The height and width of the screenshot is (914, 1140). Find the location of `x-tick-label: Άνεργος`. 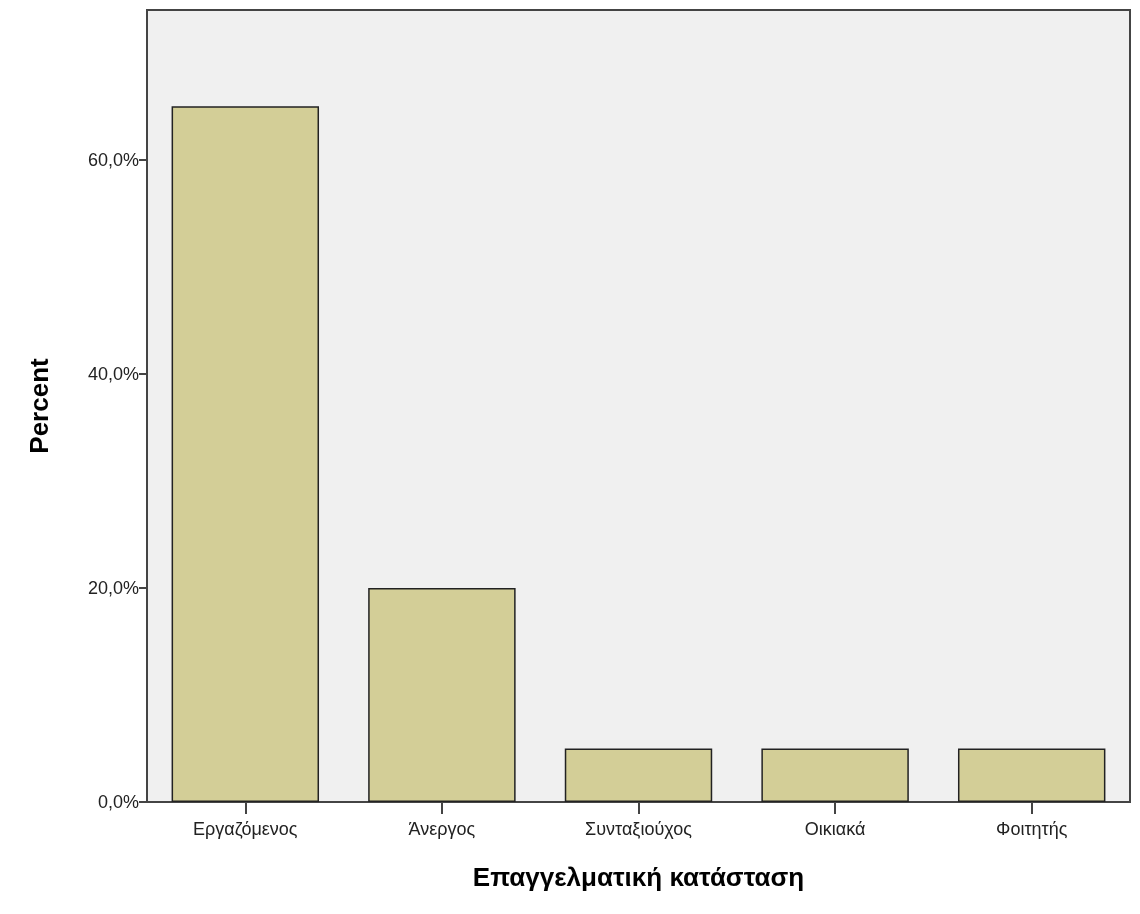

x-tick-label: Άνεργος is located at coordinates (442, 829).